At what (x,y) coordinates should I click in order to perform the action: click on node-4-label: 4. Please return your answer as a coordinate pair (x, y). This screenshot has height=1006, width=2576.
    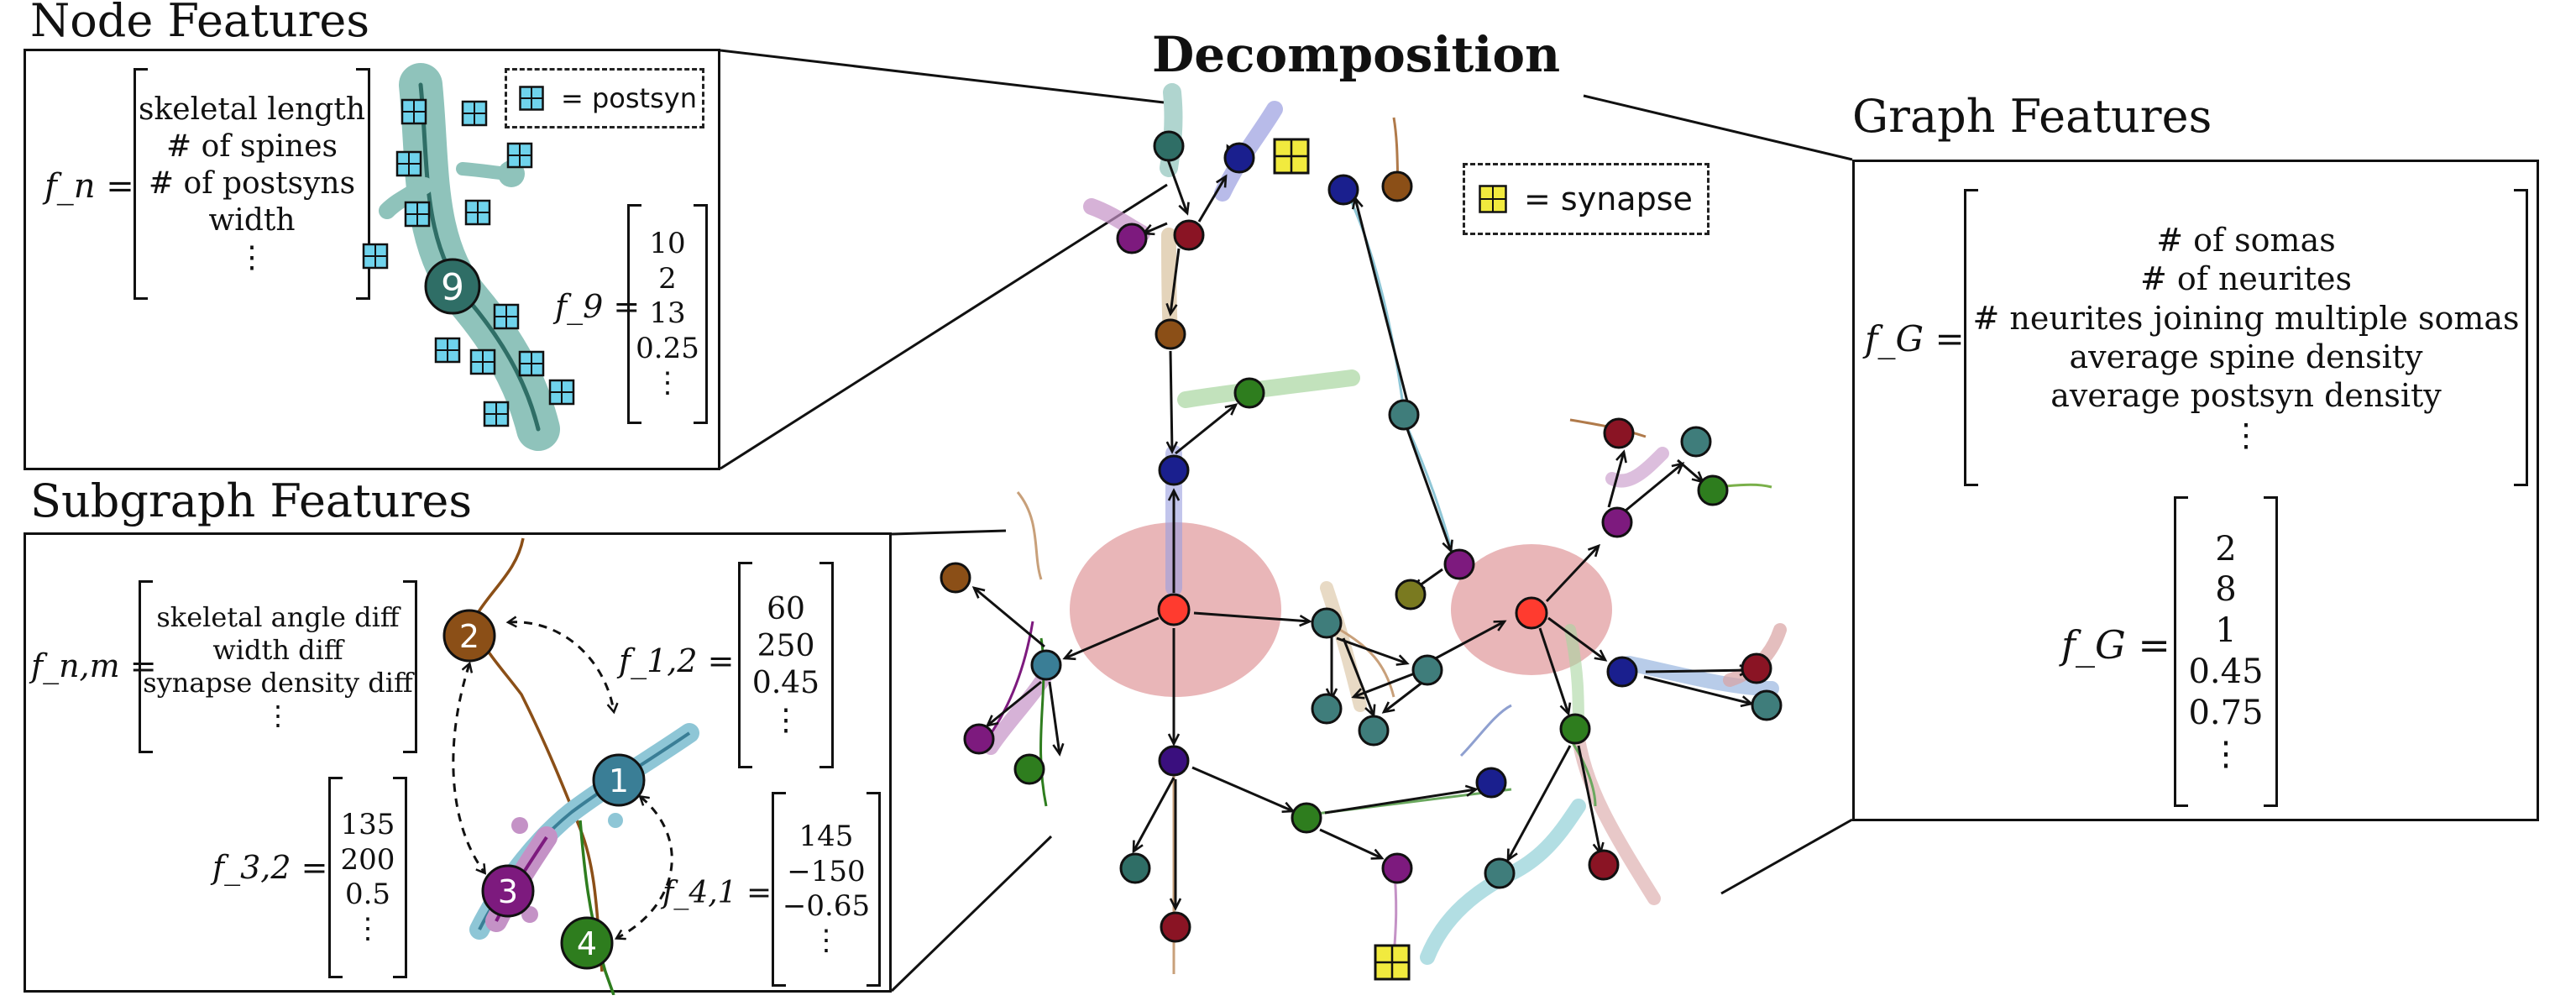
    Looking at the image, I should click on (587, 943).